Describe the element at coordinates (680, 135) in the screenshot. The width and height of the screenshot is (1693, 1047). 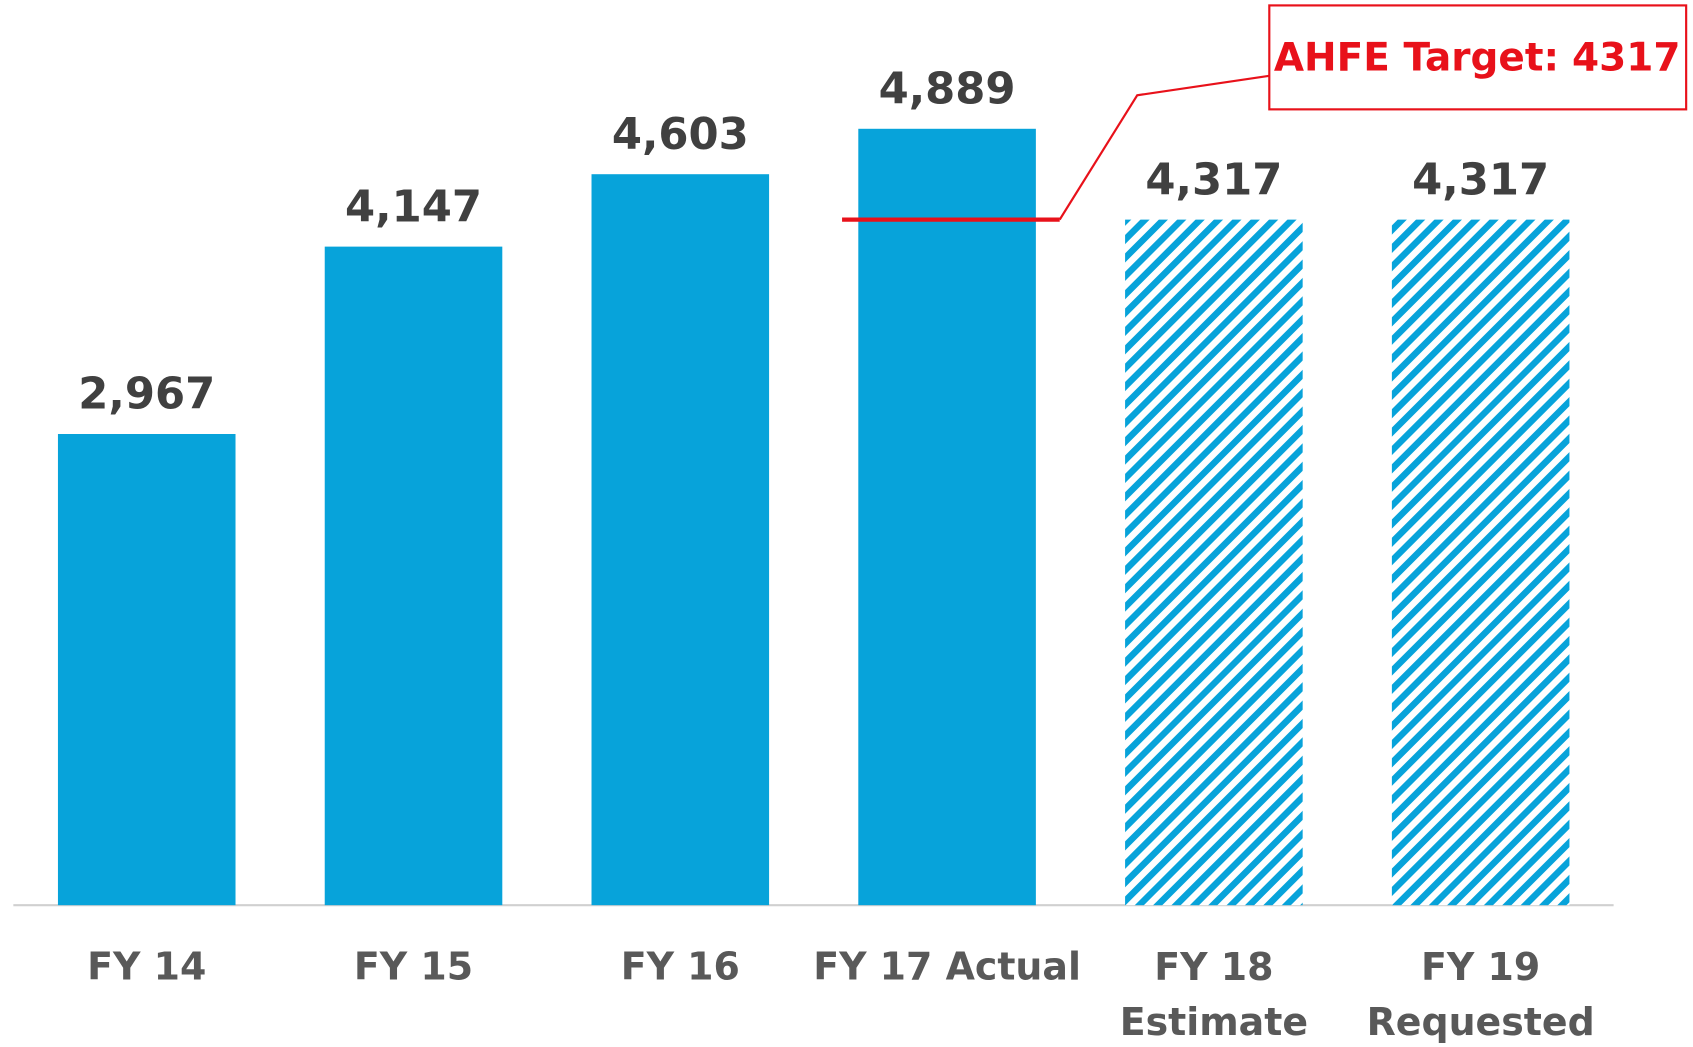
I see `data-label: 4,603` at that location.